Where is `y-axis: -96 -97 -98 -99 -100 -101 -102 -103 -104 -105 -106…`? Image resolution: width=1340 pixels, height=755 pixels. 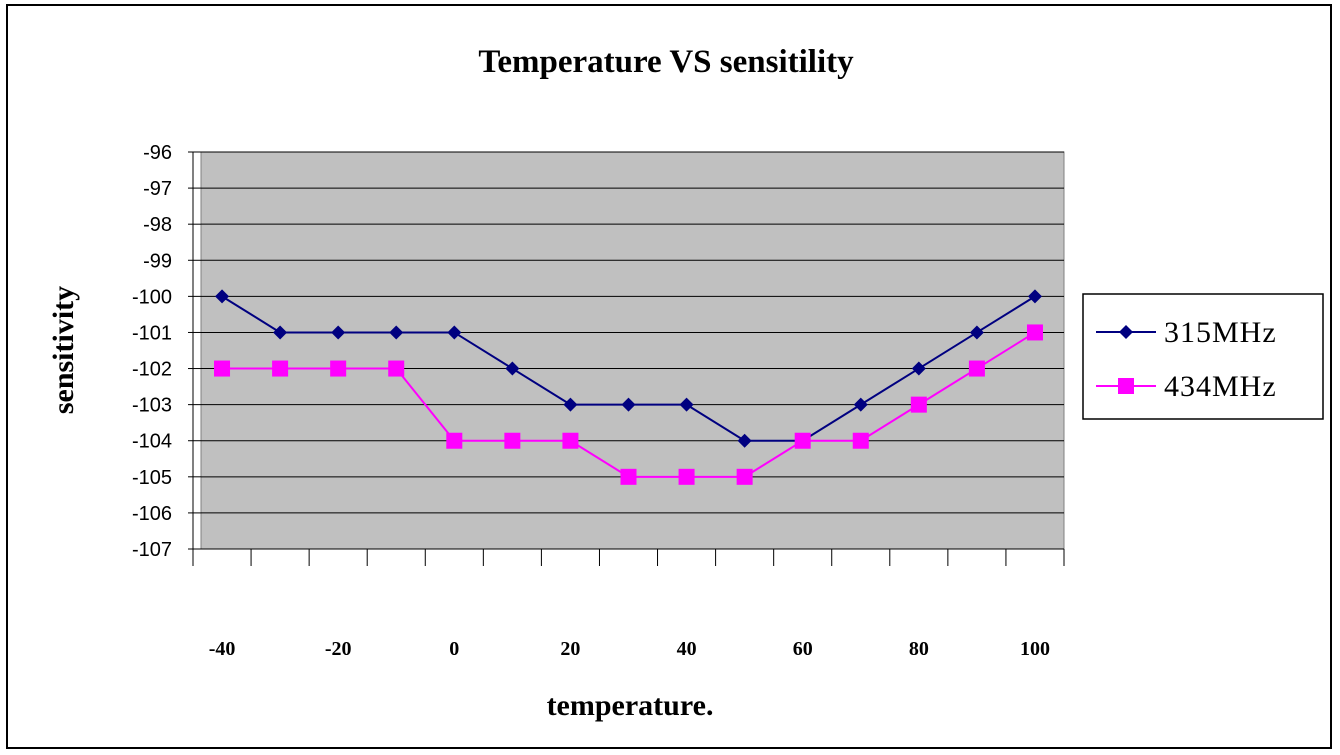 y-axis: -96 -97 -98 -99 -100 -101 -102 -103 -104 -105 -106… is located at coordinates (166, 351).